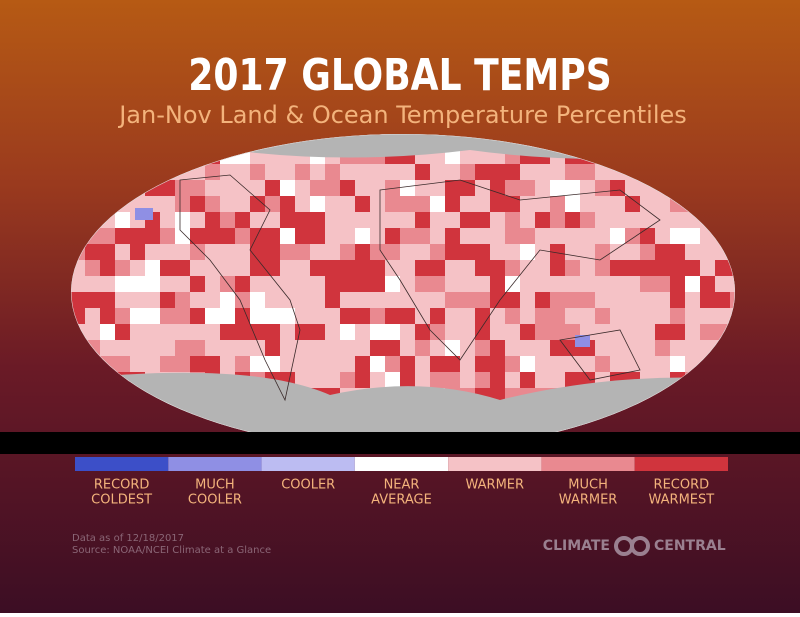 The width and height of the screenshot is (800, 617). What do you see at coordinates (308, 485) in the screenshot?
I see `legend-label: COOLER` at bounding box center [308, 485].